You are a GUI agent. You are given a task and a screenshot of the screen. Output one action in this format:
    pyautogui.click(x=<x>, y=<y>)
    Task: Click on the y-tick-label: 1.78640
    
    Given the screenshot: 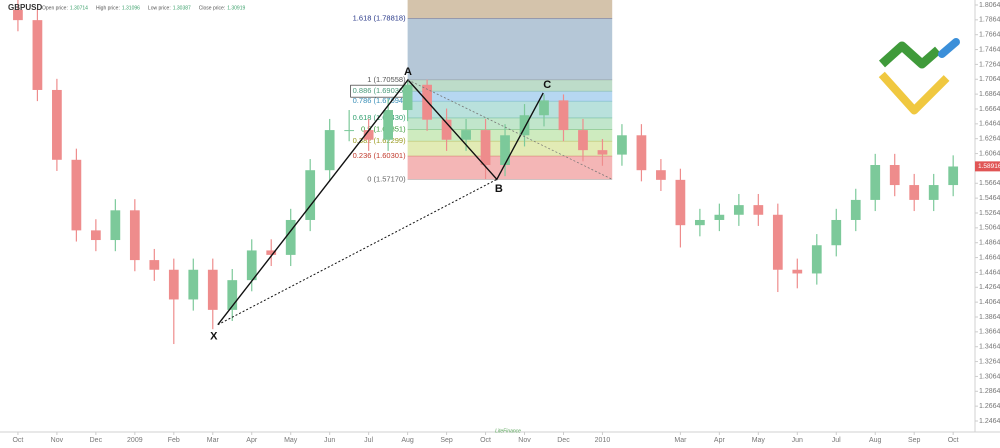 What is the action you would take?
    pyautogui.click(x=989, y=20)
    